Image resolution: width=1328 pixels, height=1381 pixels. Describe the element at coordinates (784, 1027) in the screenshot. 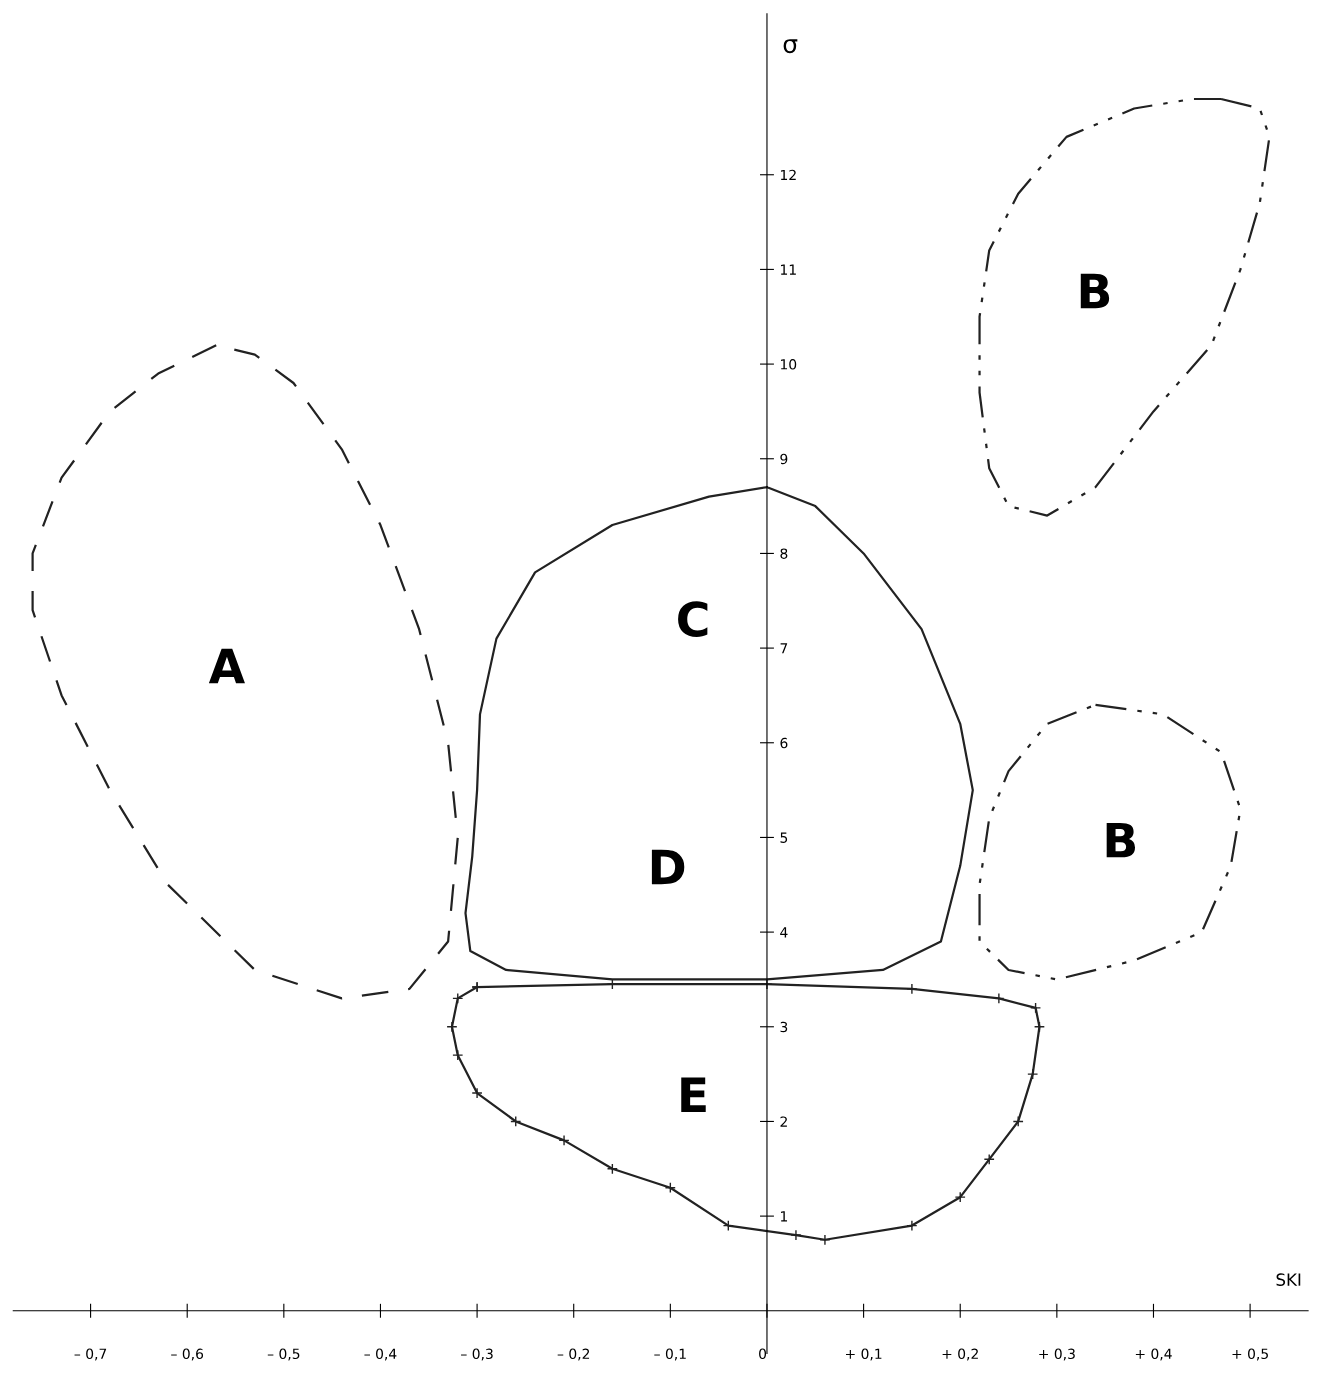

I see `y-tick-label: 3` at that location.